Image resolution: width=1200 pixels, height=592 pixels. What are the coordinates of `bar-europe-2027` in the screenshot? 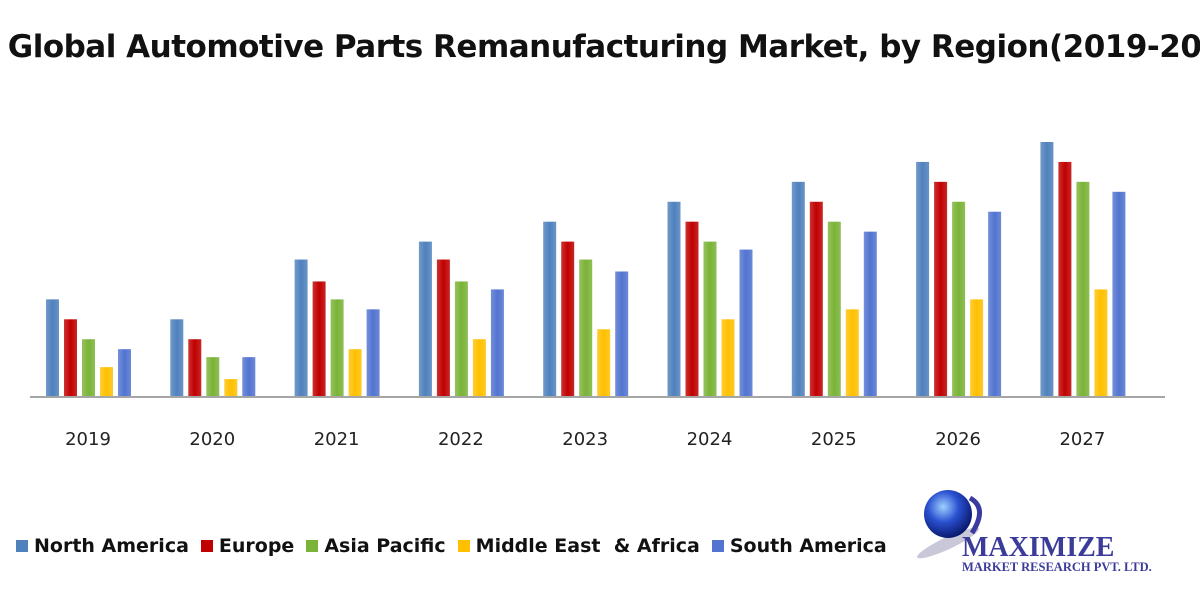 It's located at (1065, 279).